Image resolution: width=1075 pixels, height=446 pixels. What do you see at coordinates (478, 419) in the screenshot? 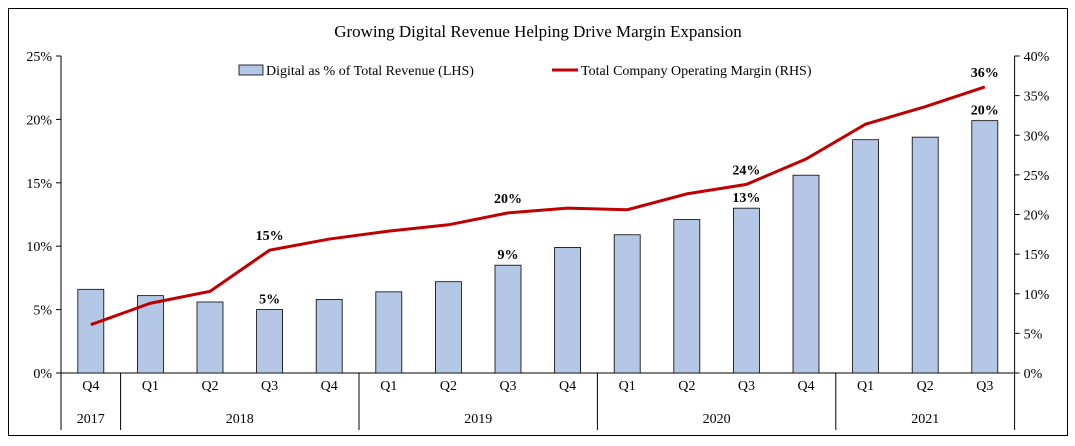
I see `year-label: 2019` at bounding box center [478, 419].